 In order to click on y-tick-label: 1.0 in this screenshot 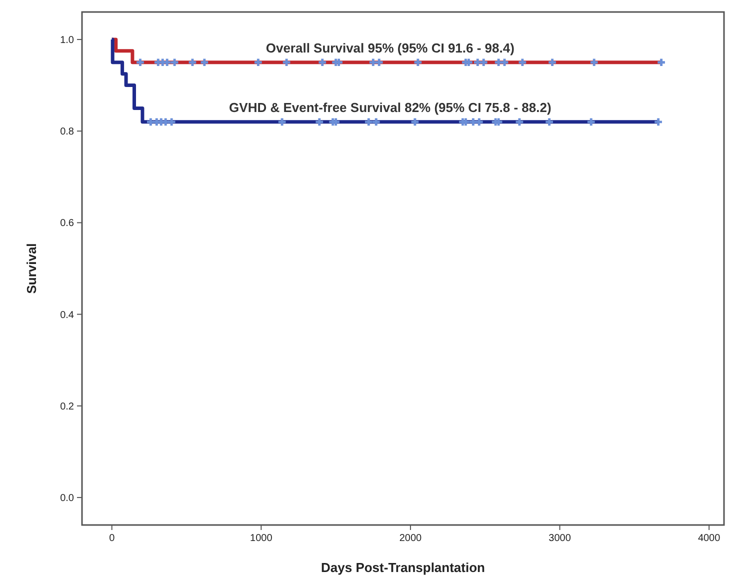, I will do `click(67, 40)`.